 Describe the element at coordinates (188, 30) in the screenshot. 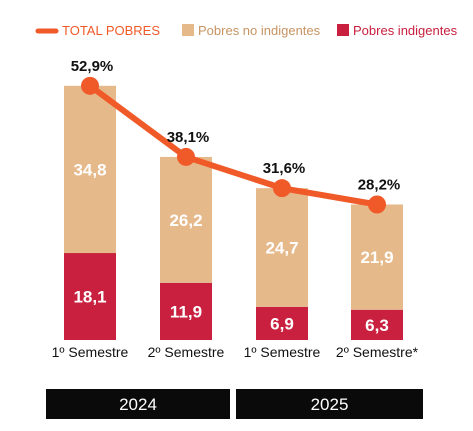

I see `legend-no-indigentes-swatch` at that location.